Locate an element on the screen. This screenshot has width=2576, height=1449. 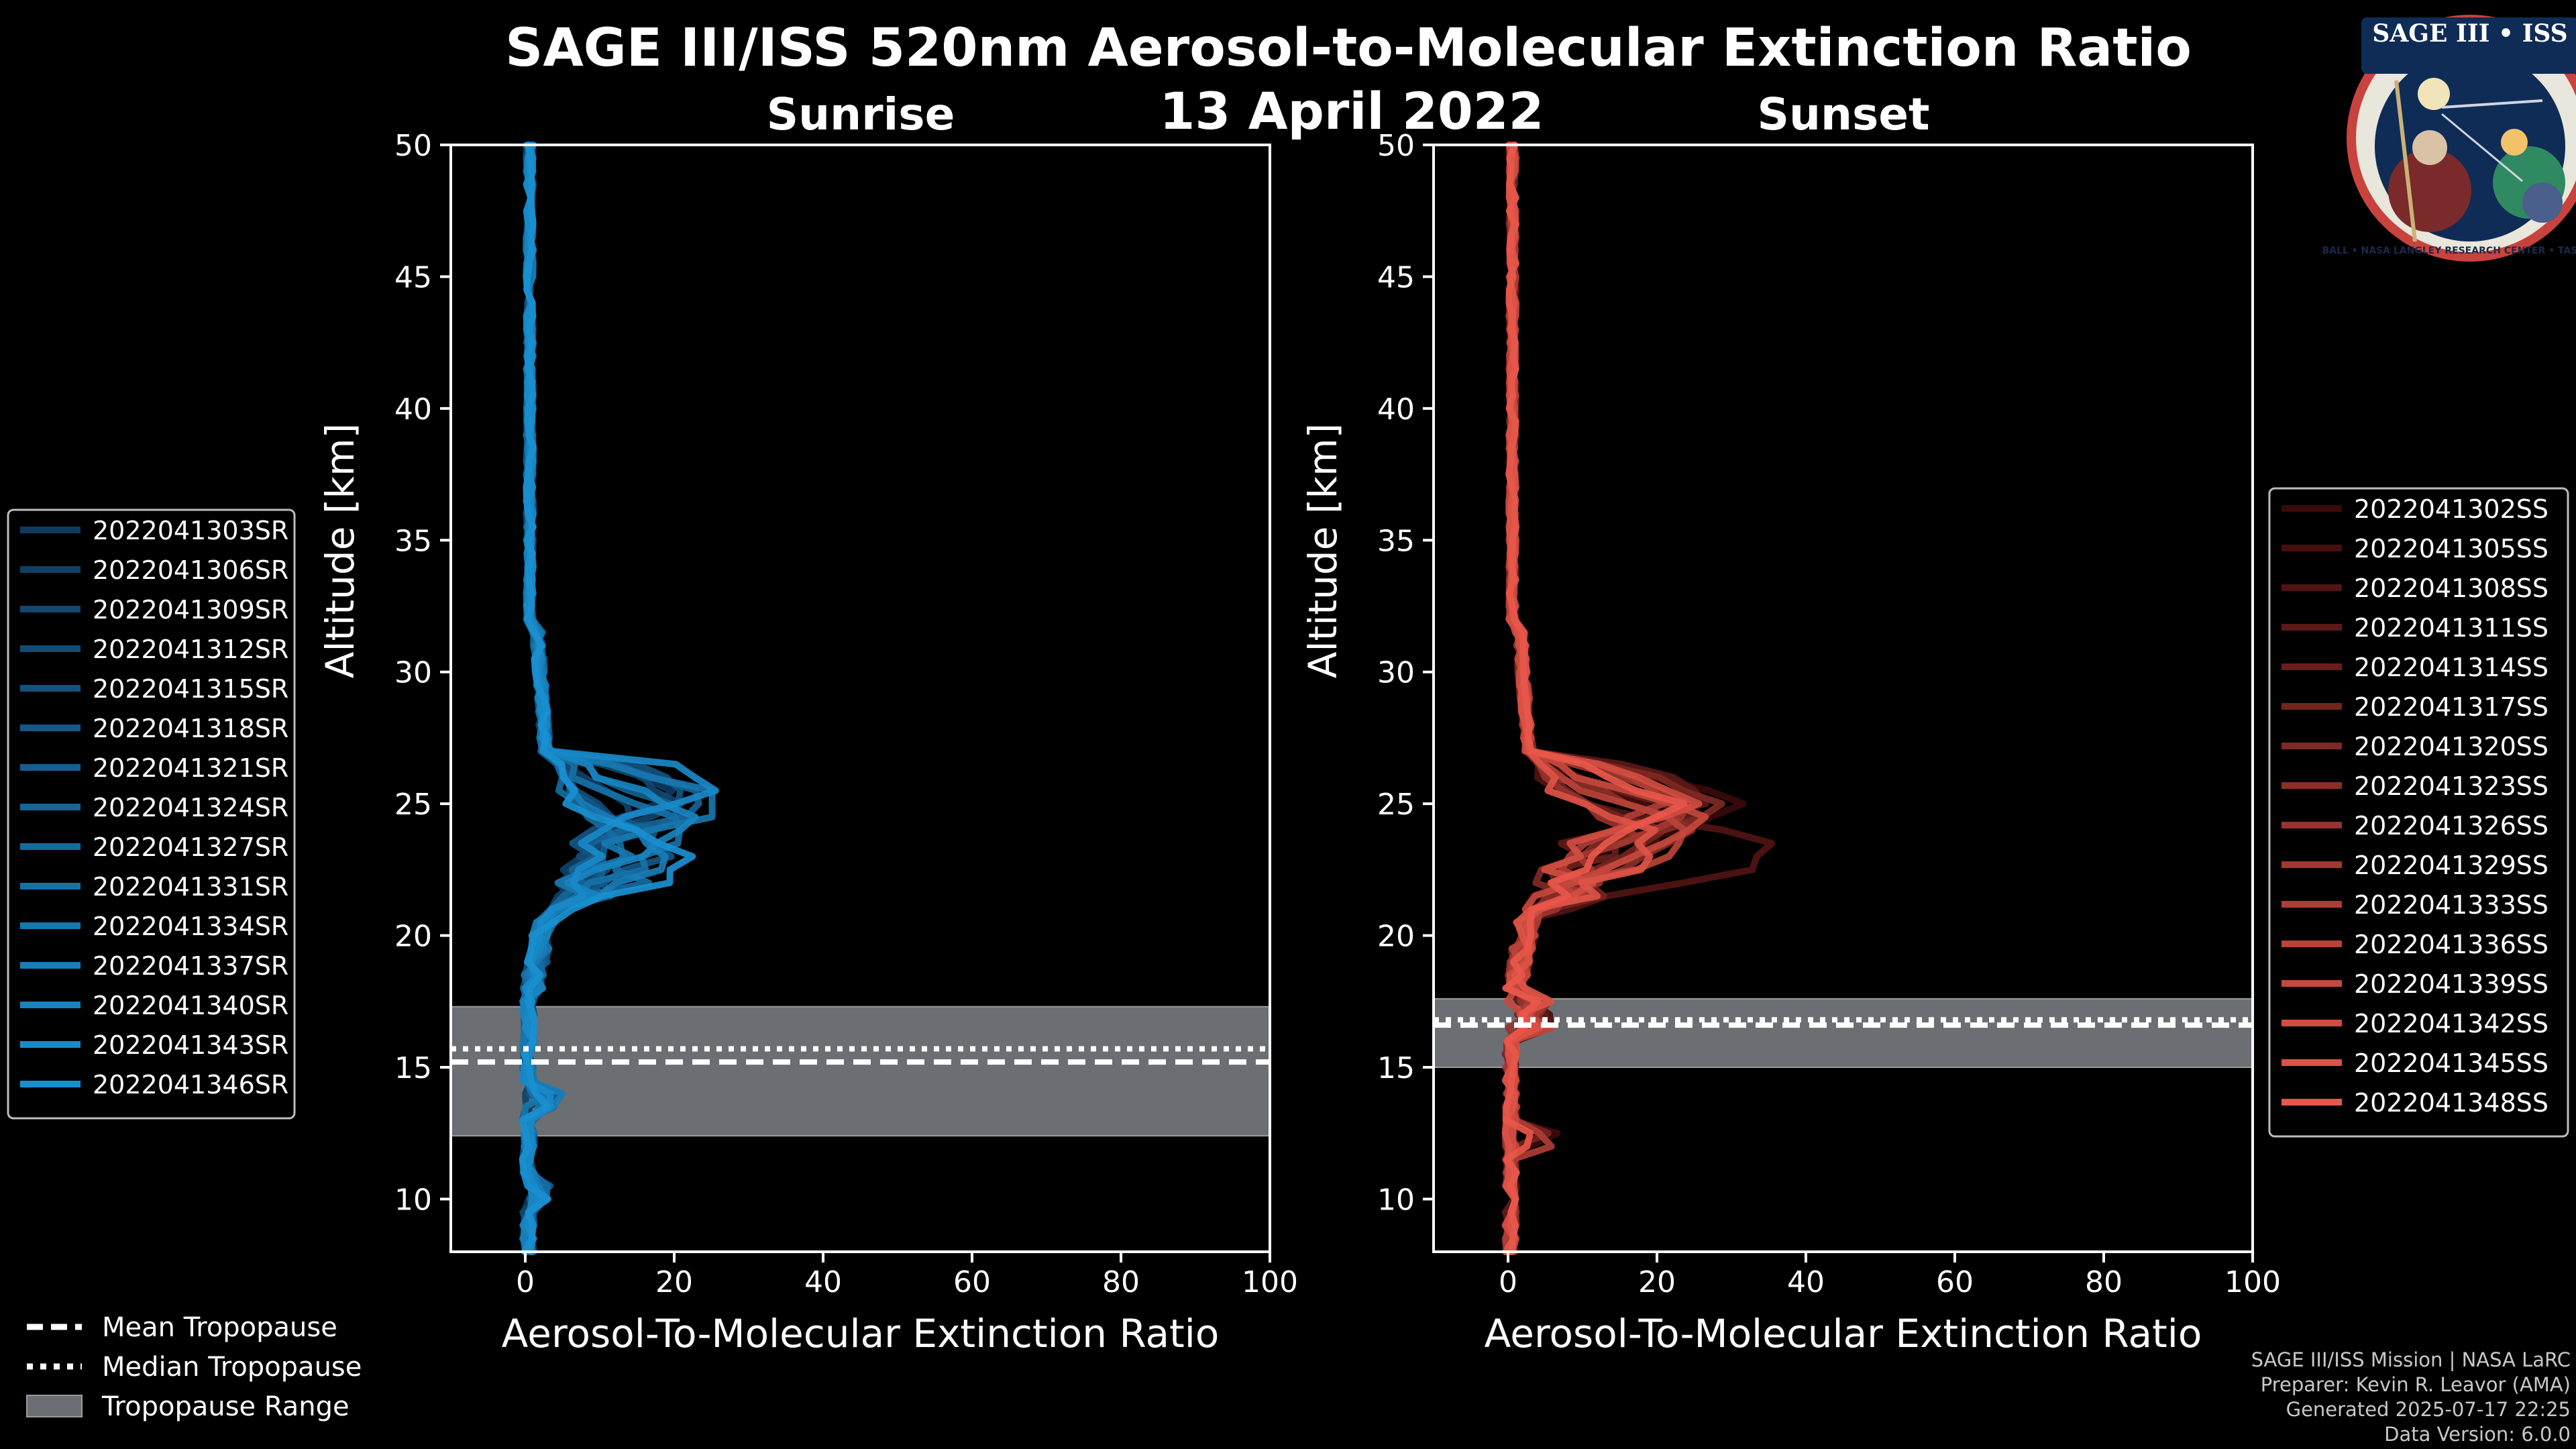
sunset-xtick-label-100: 100 is located at coordinates (2252, 1282).